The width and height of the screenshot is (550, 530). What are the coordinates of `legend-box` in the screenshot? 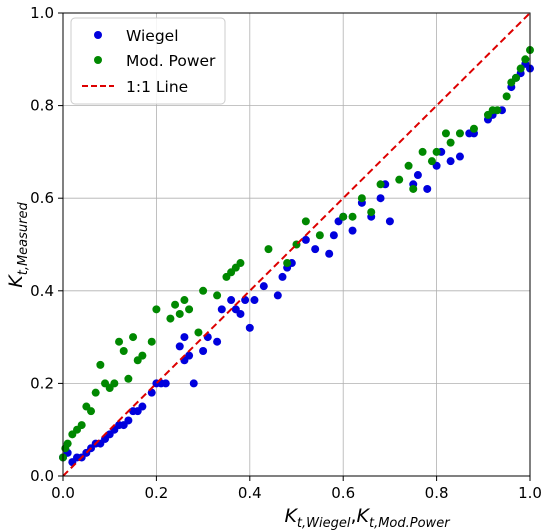 It's located at (148, 61).